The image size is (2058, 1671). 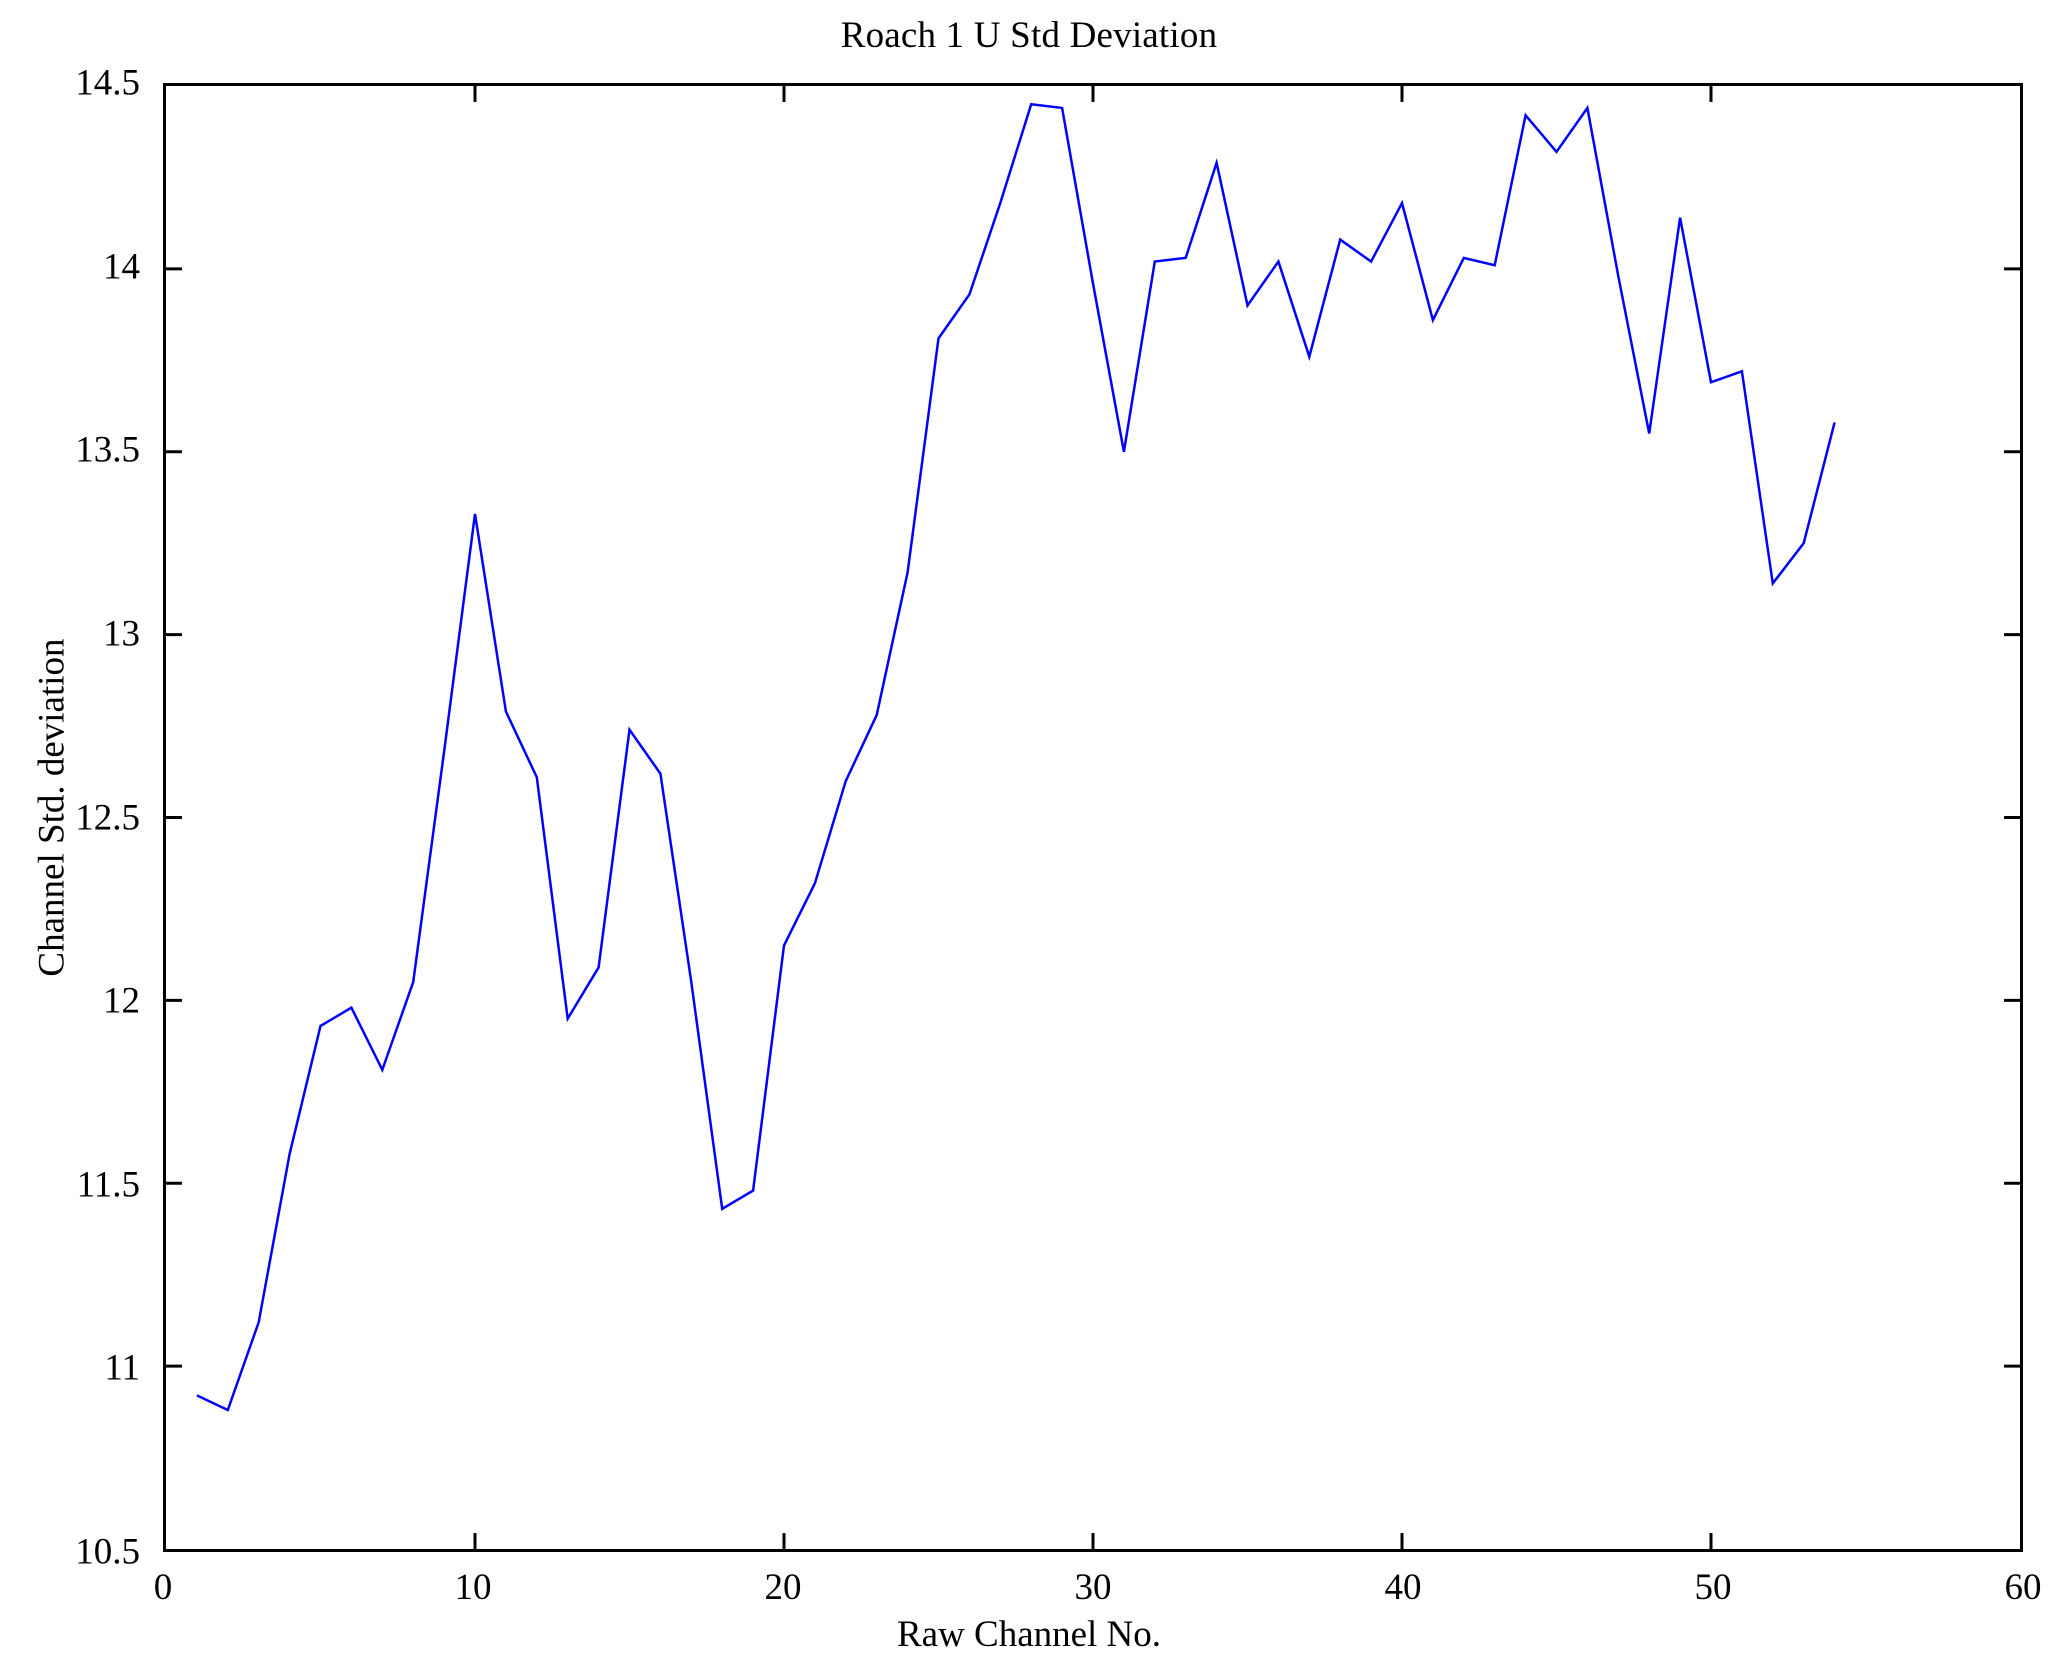 I want to click on x-tick-label: 0, so click(x=163, y=1587).